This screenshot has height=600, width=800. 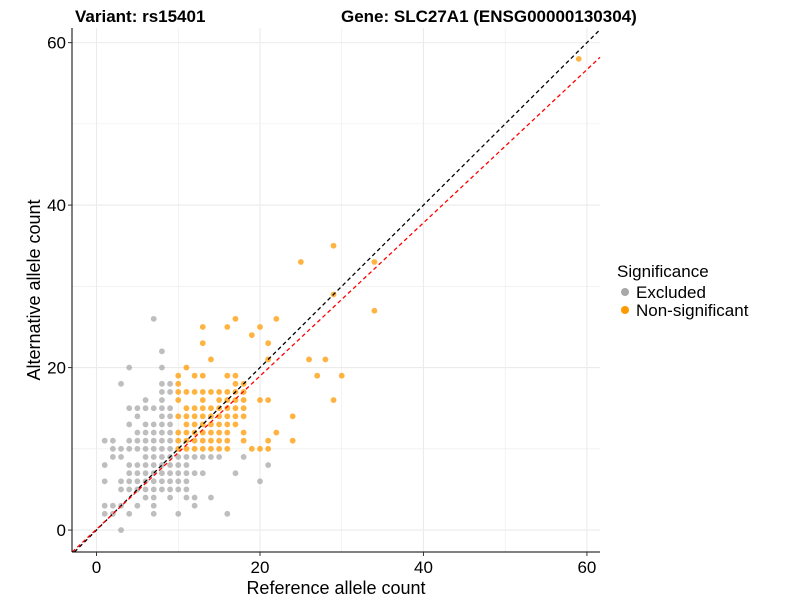 What do you see at coordinates (140, 16) in the screenshot?
I see `chart-title-variant: Variant: rs15401` at bounding box center [140, 16].